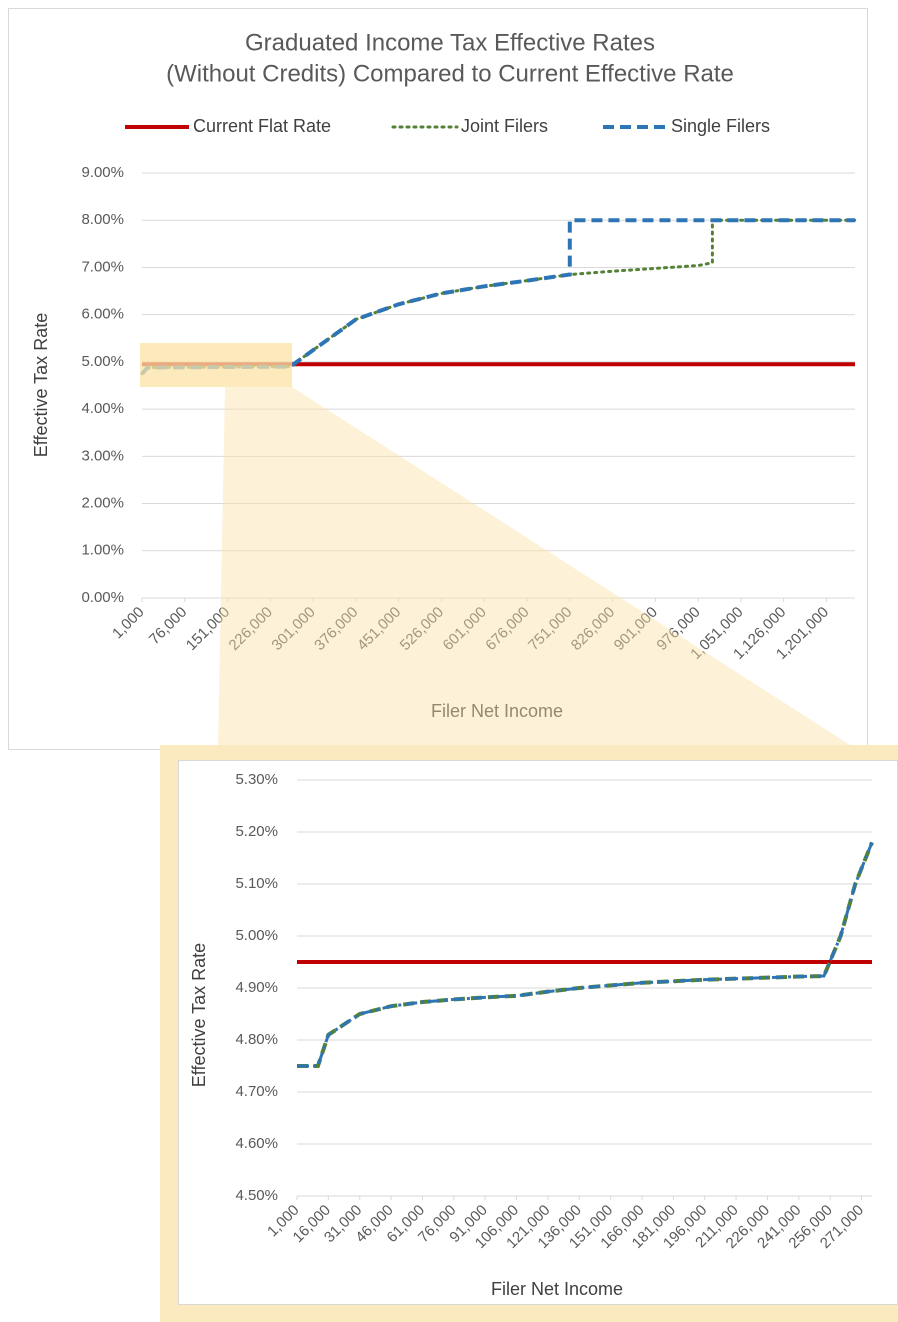 The width and height of the screenshot is (898, 1322). What do you see at coordinates (102, 503) in the screenshot?
I see `y-tick-label: 2.00%` at bounding box center [102, 503].